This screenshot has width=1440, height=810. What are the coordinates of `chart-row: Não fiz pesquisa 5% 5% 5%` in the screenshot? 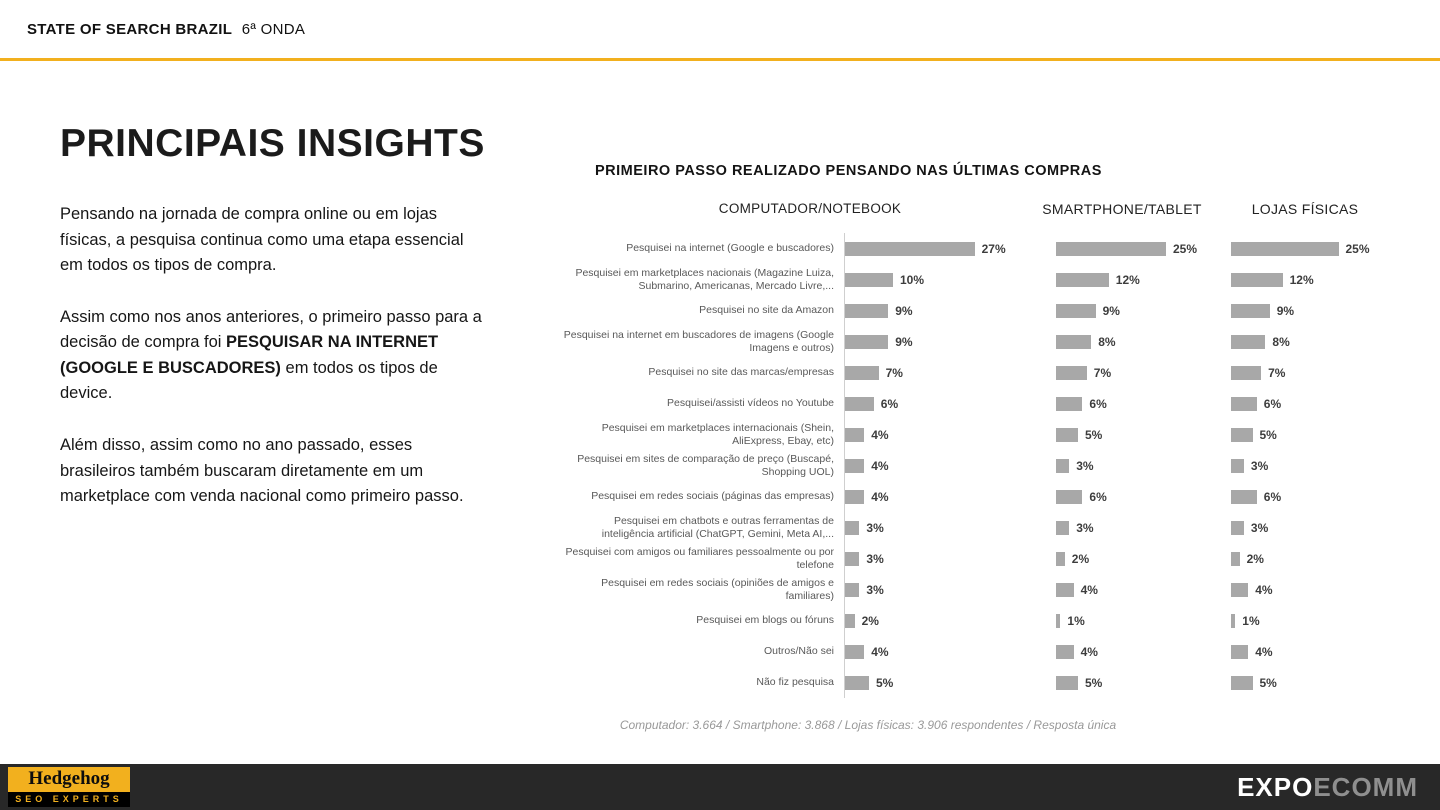 It's located at (990, 682).